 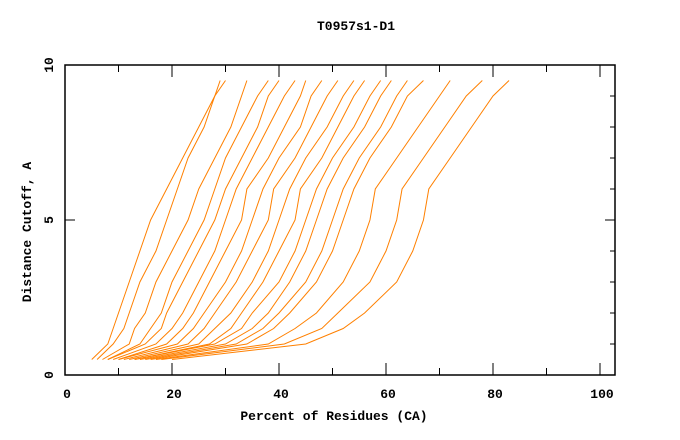 I want to click on x-axis-label: Percent of Residues (CA), so click(x=333, y=416).